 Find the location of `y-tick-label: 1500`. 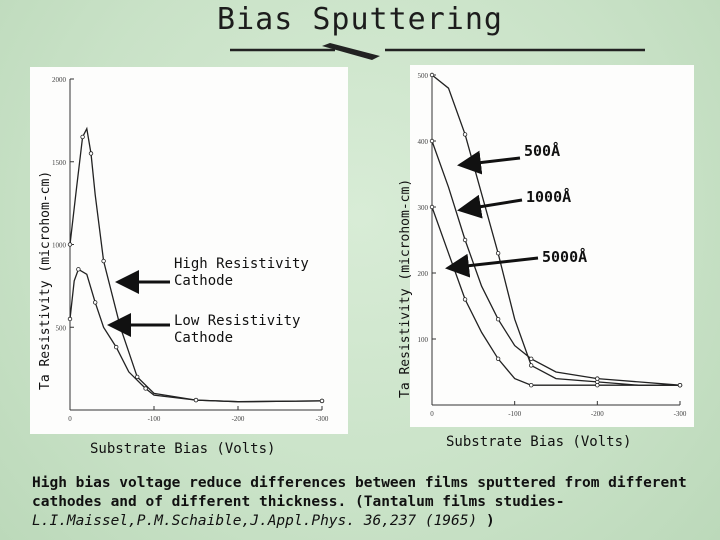

y-tick-label: 1500 is located at coordinates (59, 163).